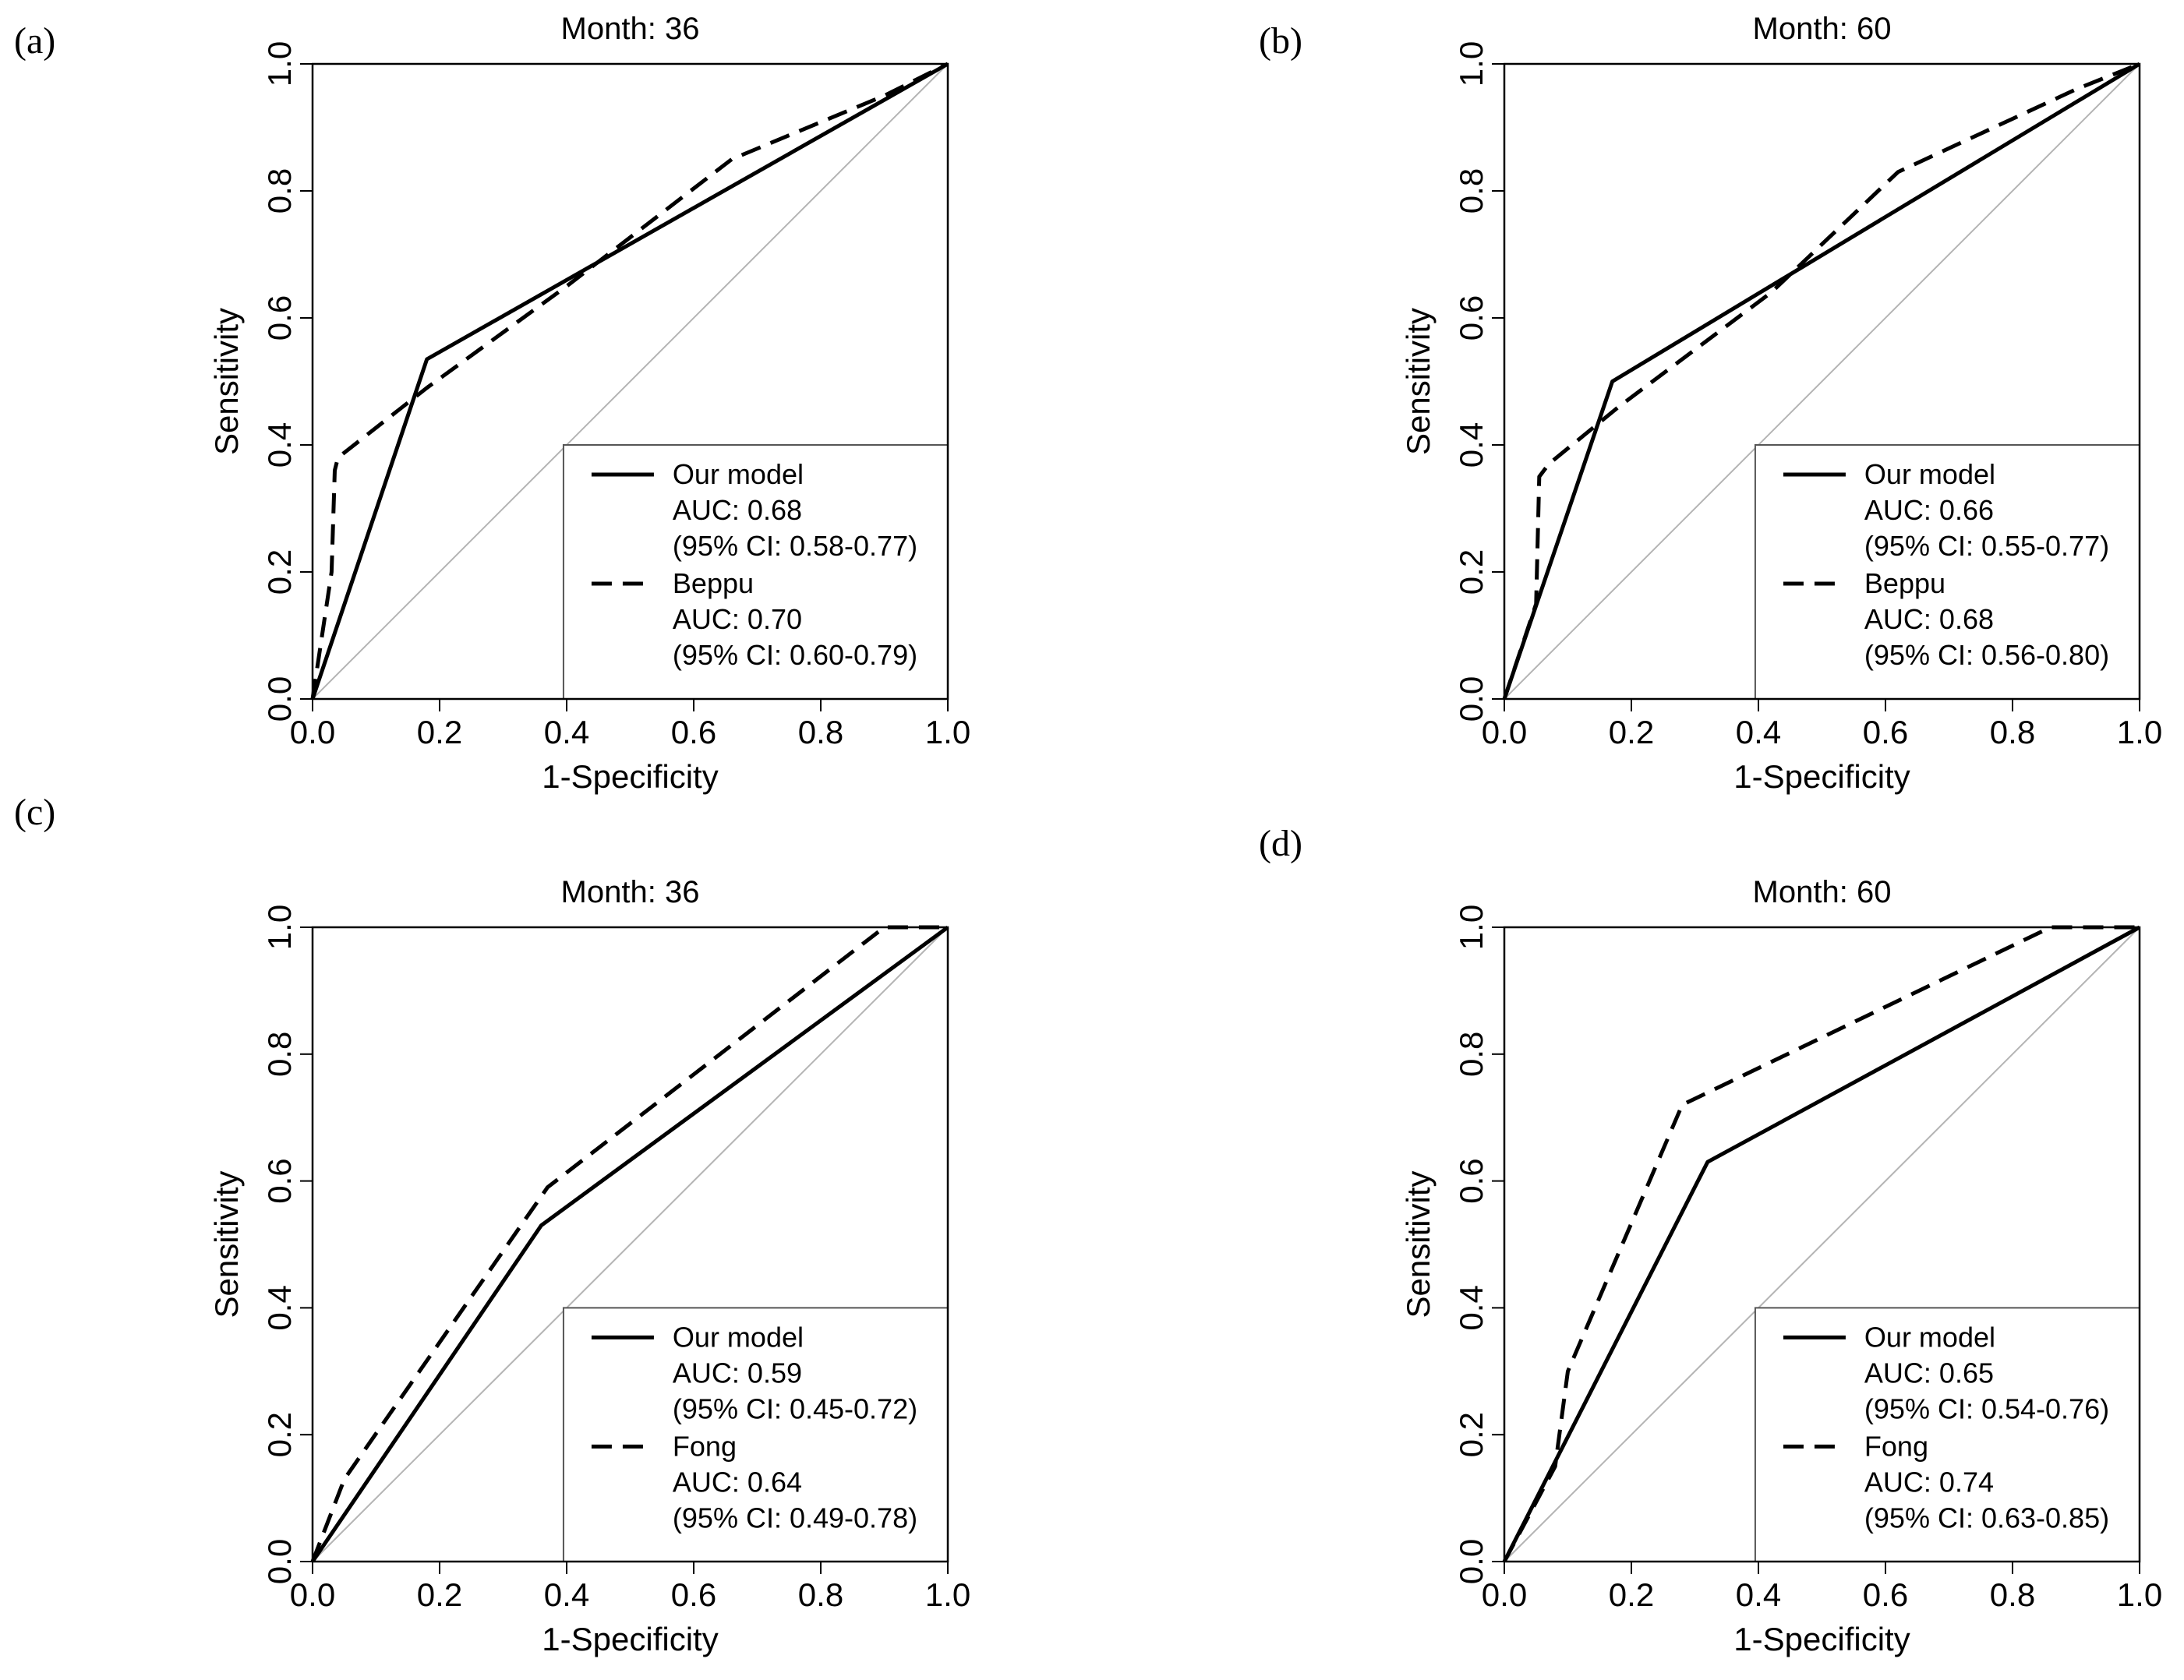 The width and height of the screenshot is (2184, 1680). Describe the element at coordinates (738, 1482) in the screenshot. I see `legend-auc: AUC: 0.64` at that location.